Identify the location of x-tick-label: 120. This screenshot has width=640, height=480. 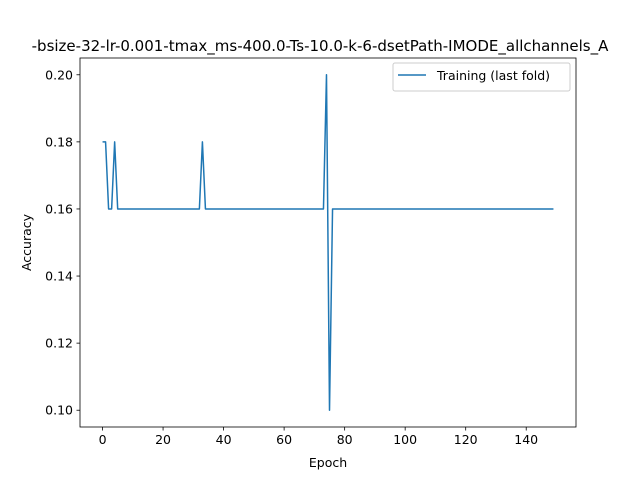
(466, 439).